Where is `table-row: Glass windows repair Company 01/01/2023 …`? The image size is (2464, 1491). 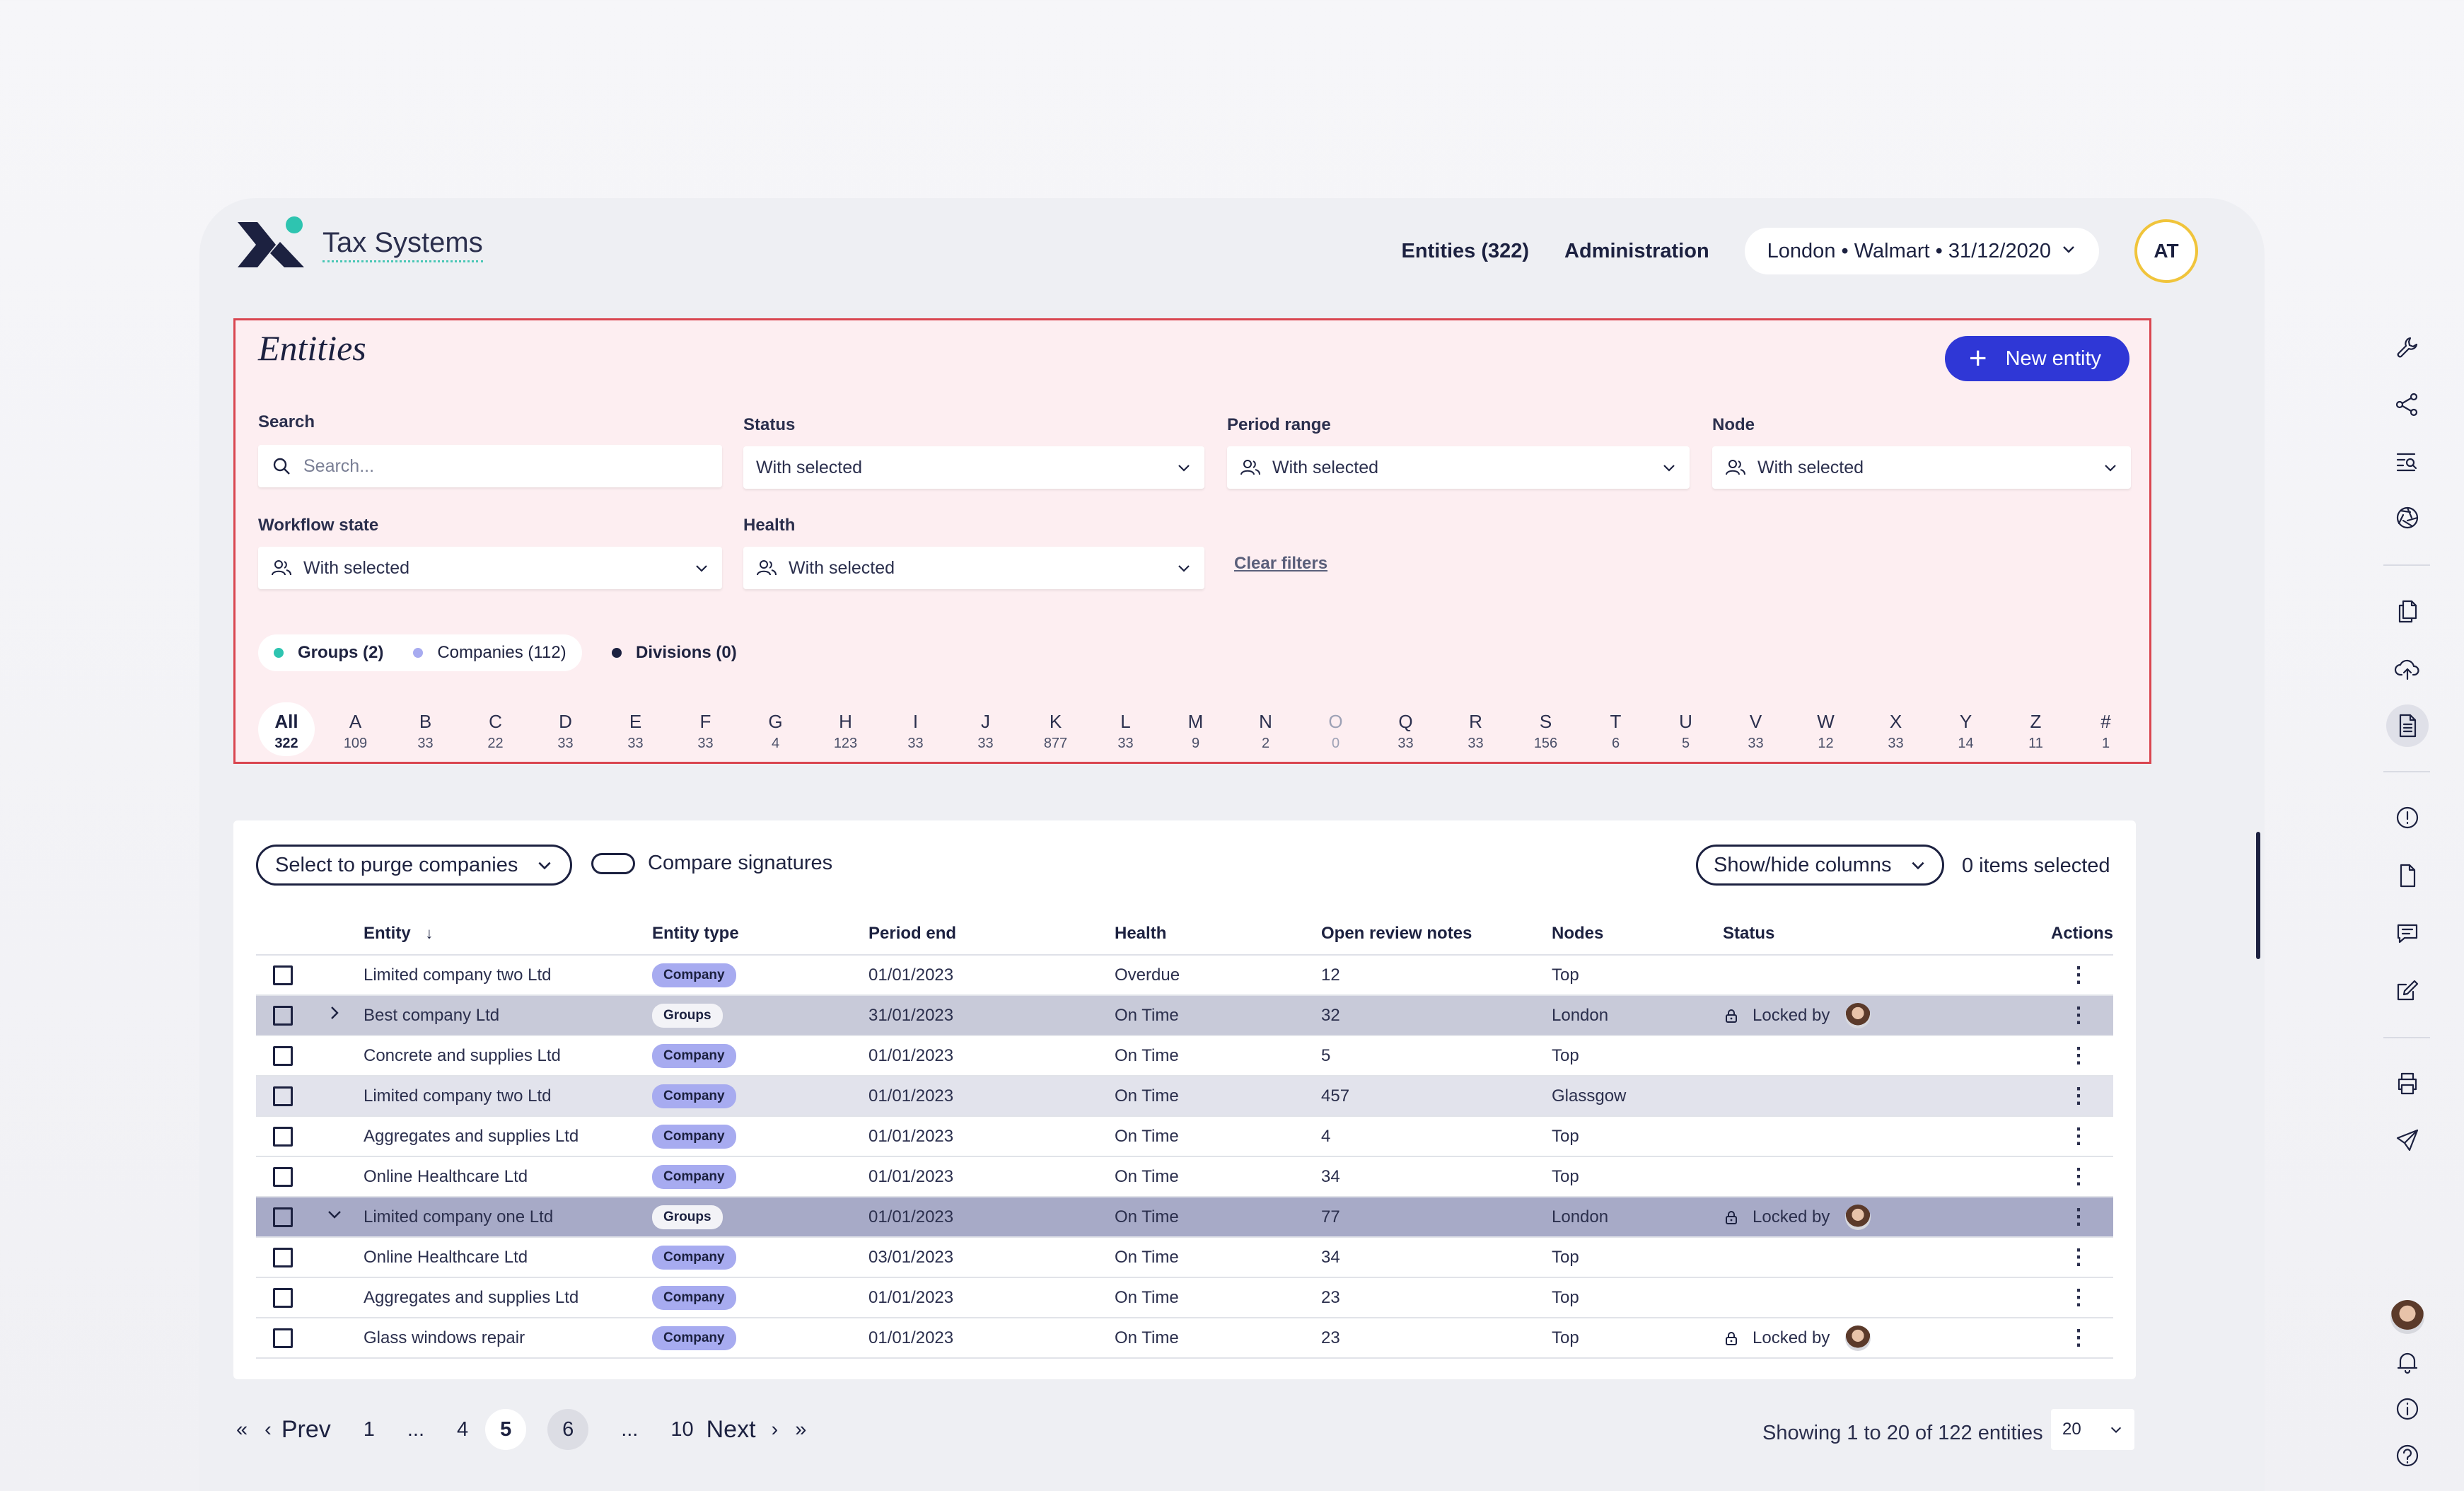 table-row: Glass windows repair Company 01/01/2023 … is located at coordinates (1184, 1338).